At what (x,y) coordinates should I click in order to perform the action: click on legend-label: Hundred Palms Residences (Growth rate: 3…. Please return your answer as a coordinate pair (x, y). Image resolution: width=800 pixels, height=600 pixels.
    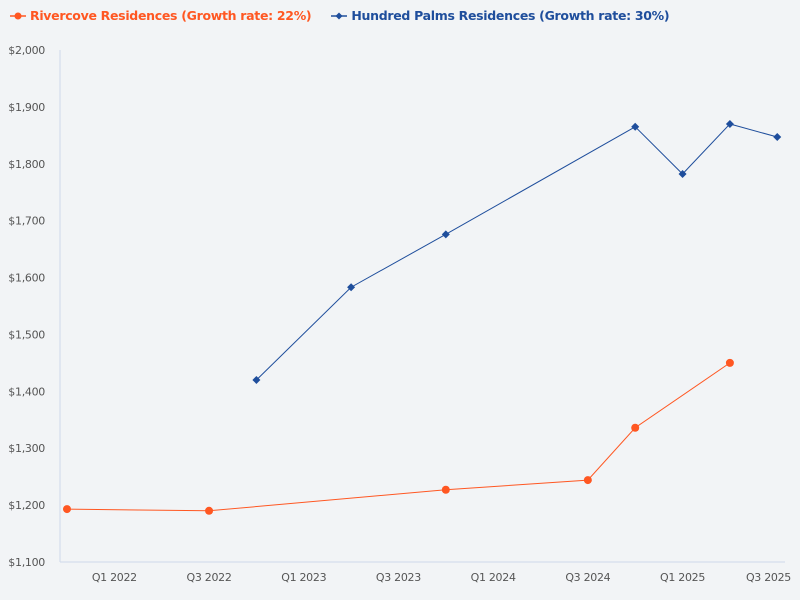
    Looking at the image, I should click on (510, 15).